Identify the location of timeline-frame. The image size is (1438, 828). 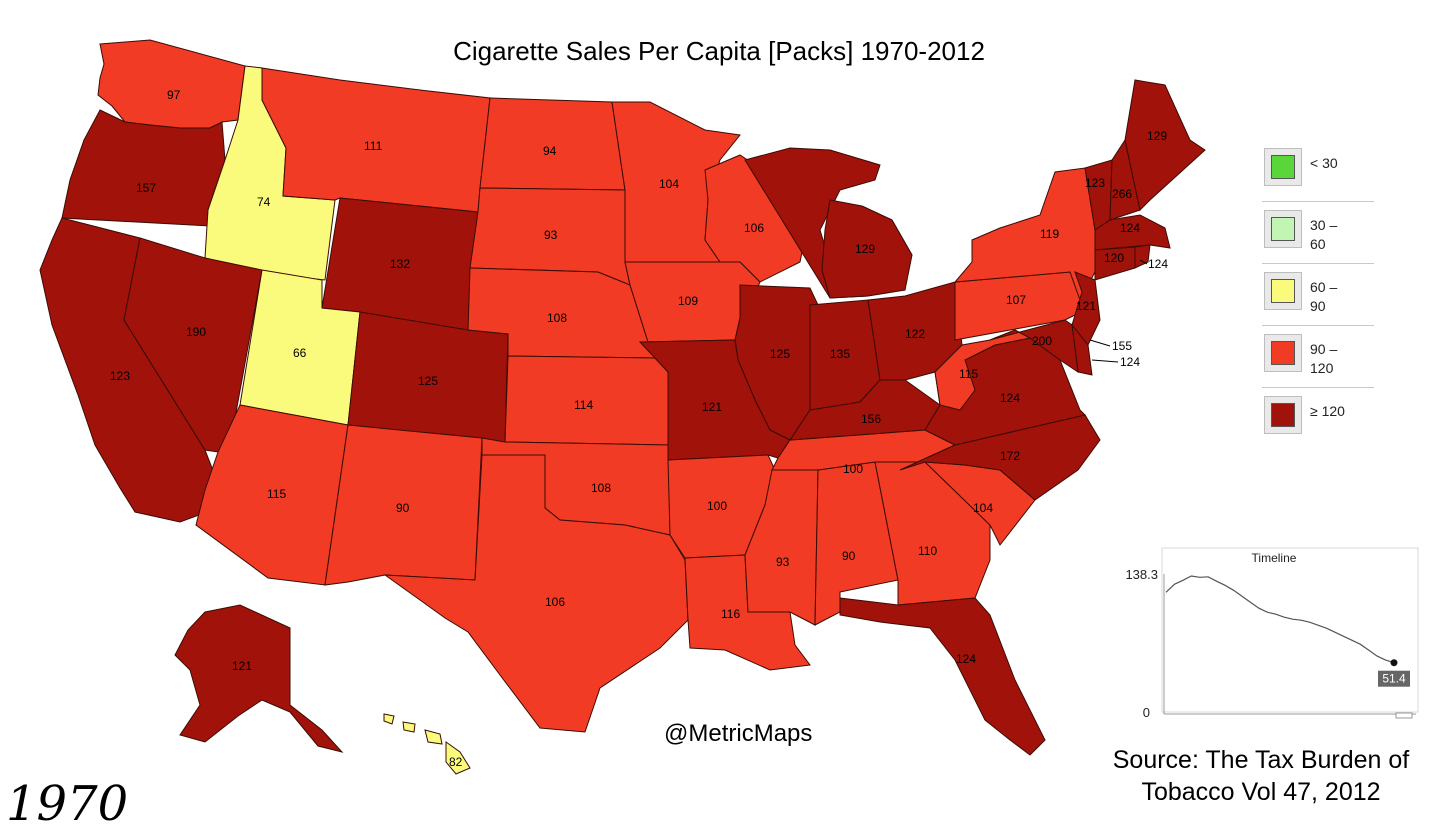
(1290, 630).